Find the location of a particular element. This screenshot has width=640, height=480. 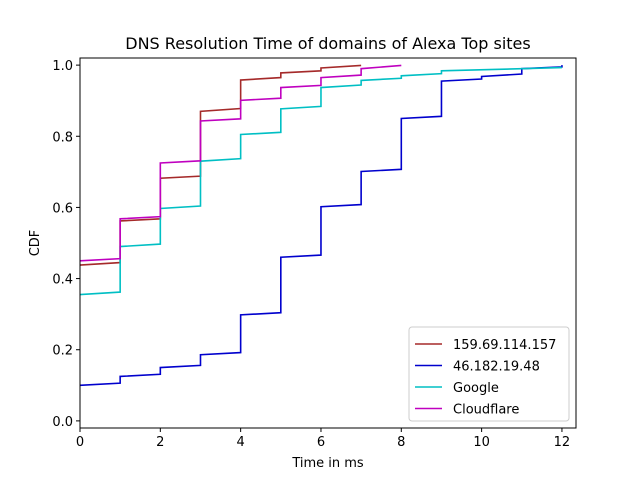

x-tick-label: 8 is located at coordinates (401, 442).